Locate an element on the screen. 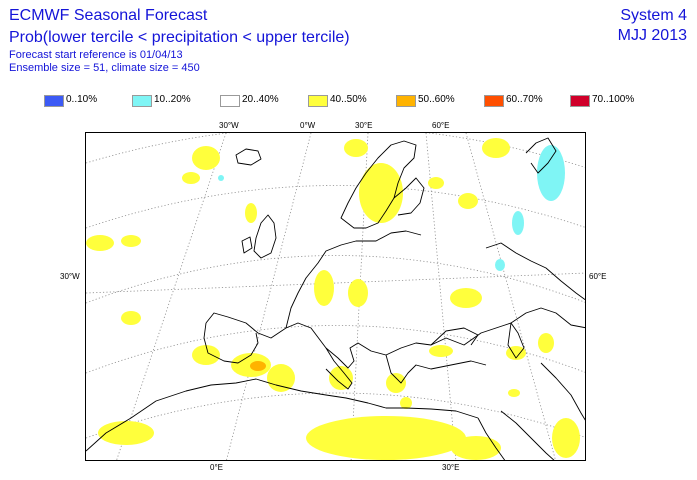 This screenshot has width=697, height=480. coastline-arctic-russia is located at coordinates (535, 271).